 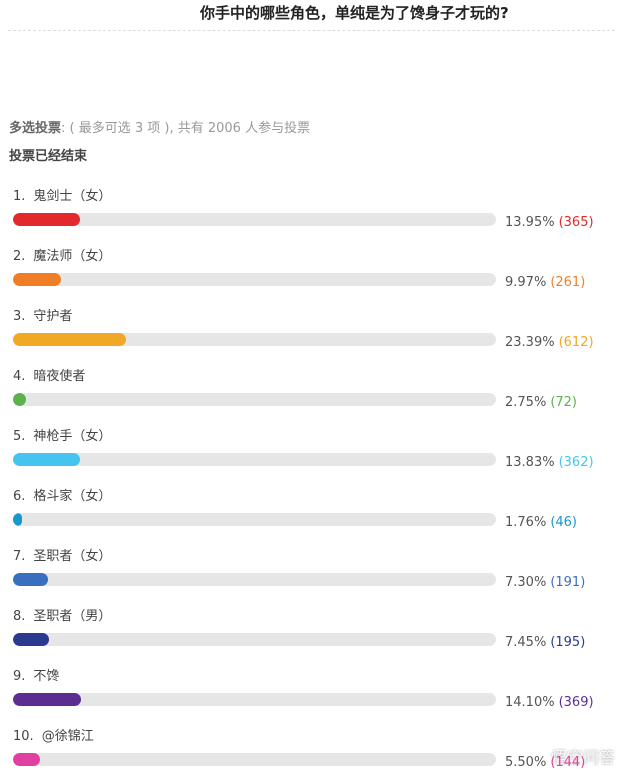 What do you see at coordinates (19, 196) in the screenshot?
I see `option-index: 1.` at bounding box center [19, 196].